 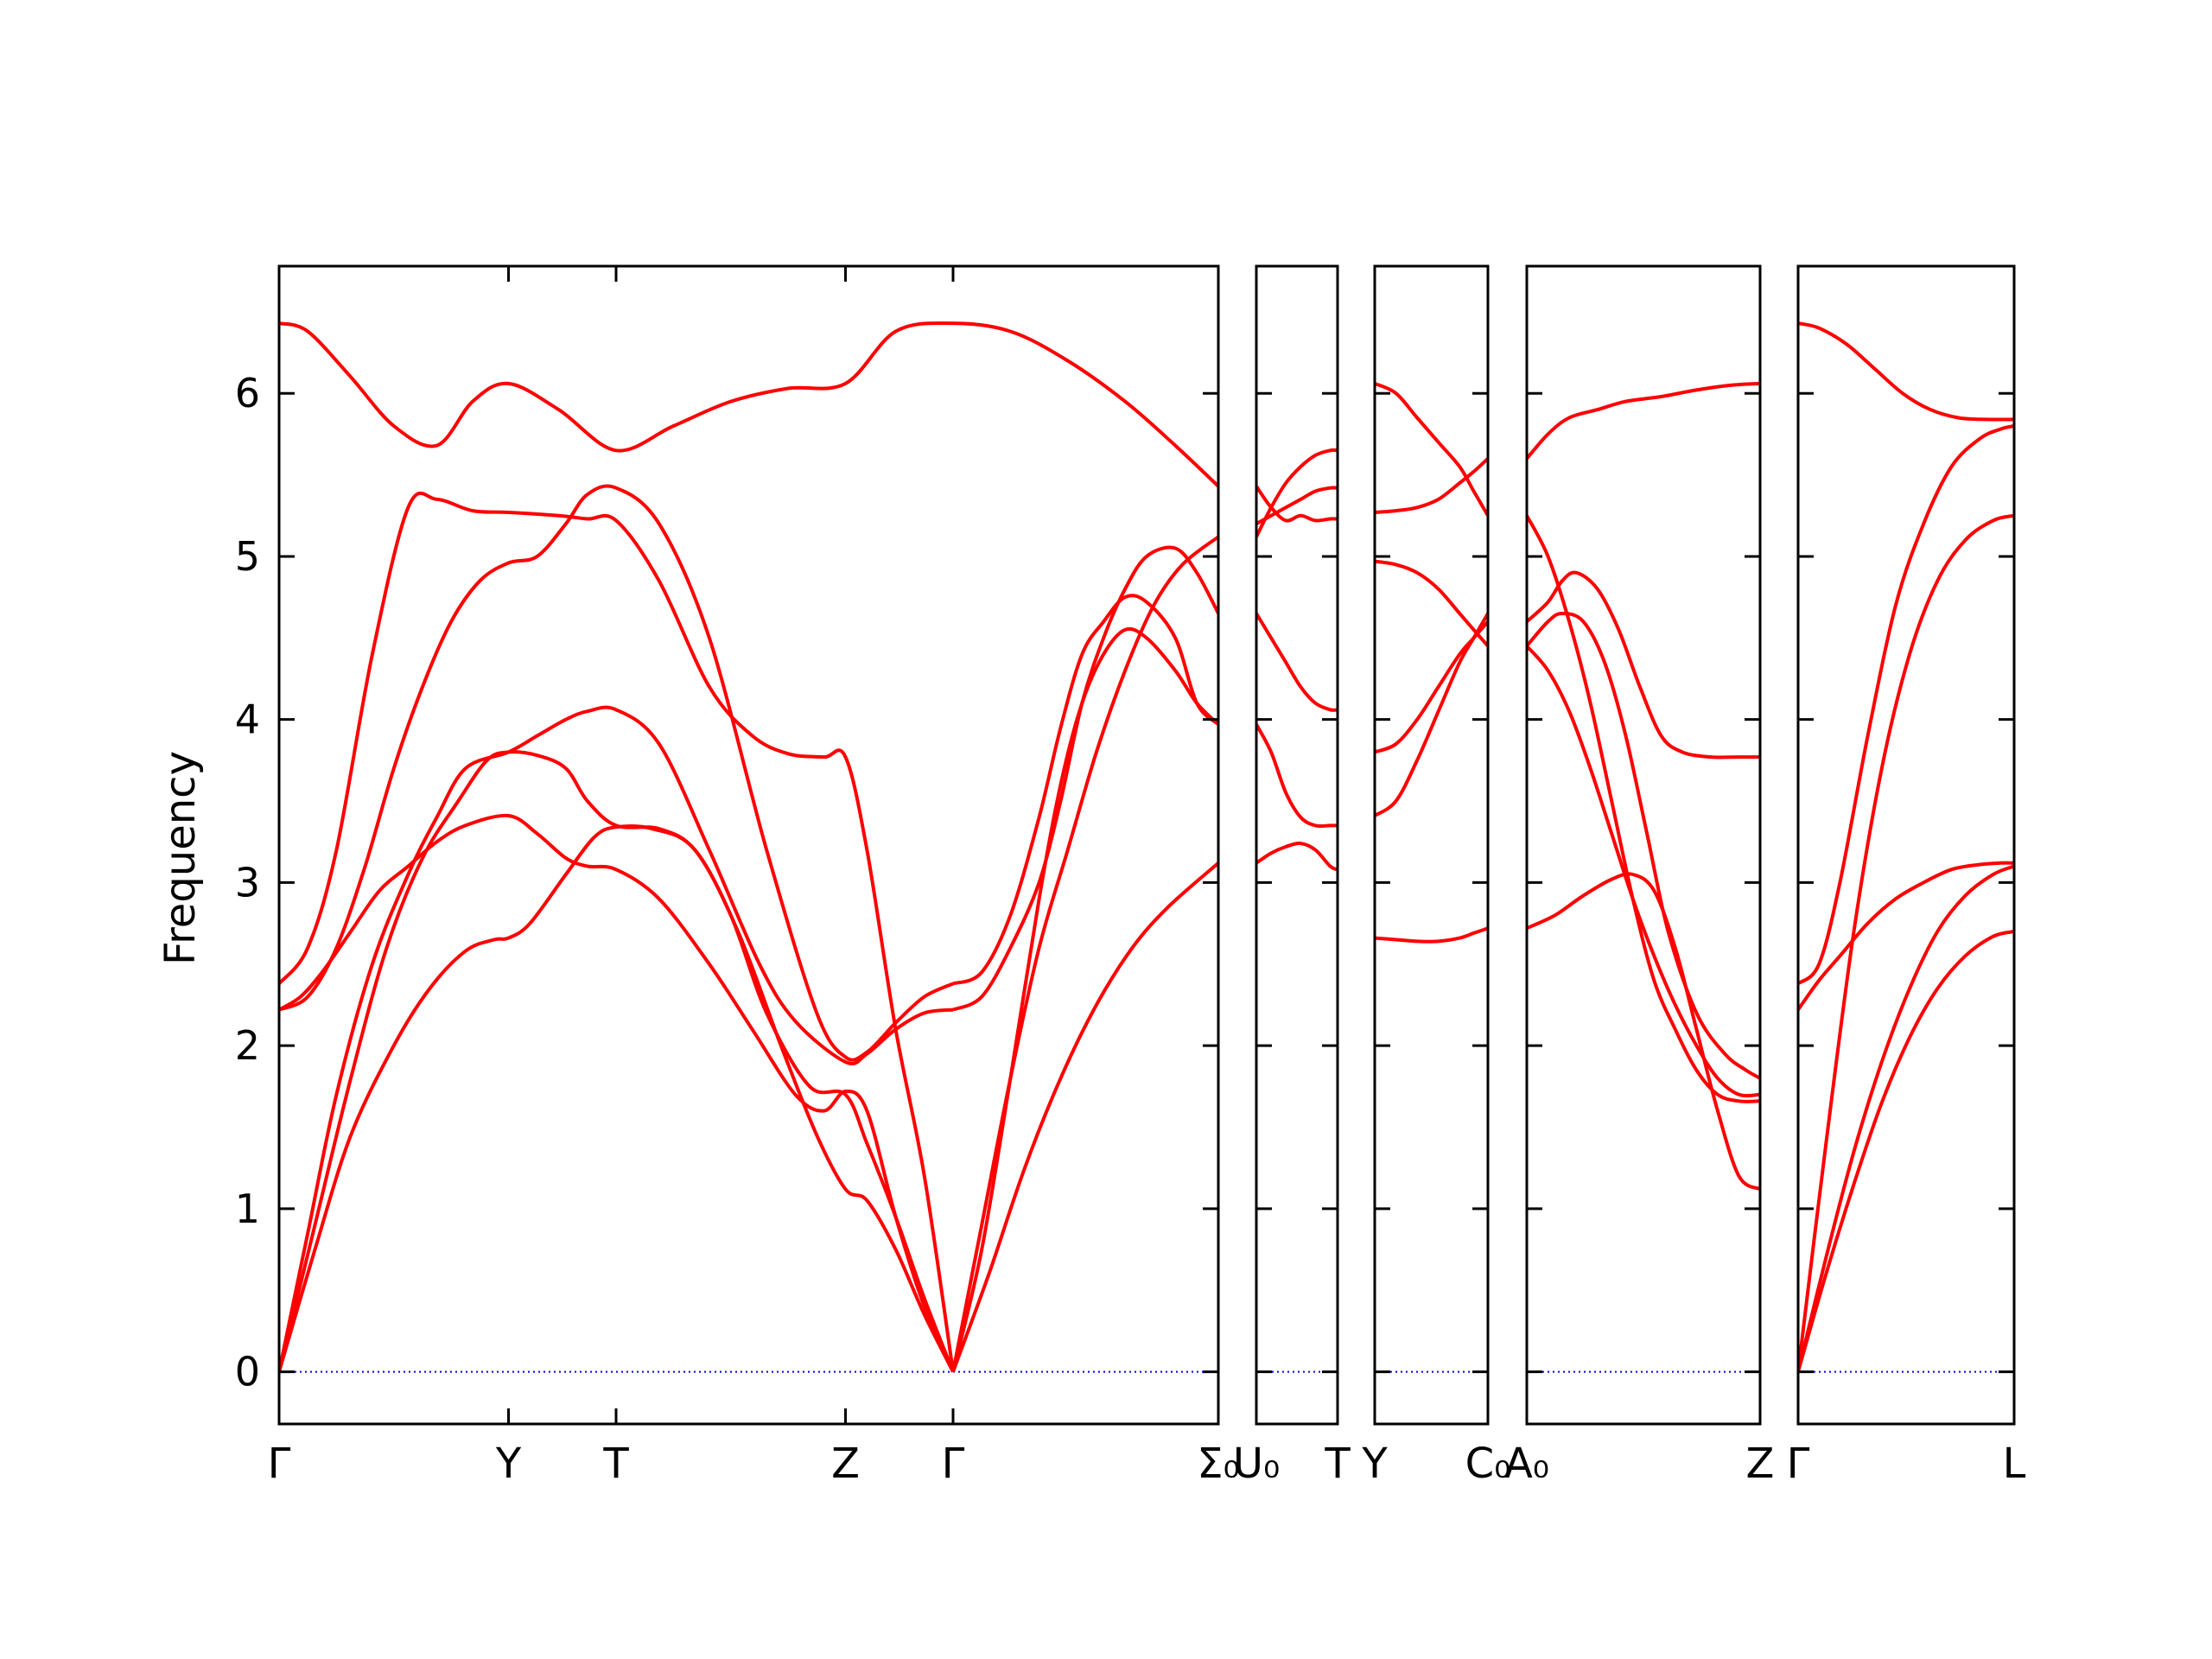 I want to click on x-tick-label: L, so click(x=2014, y=1464).